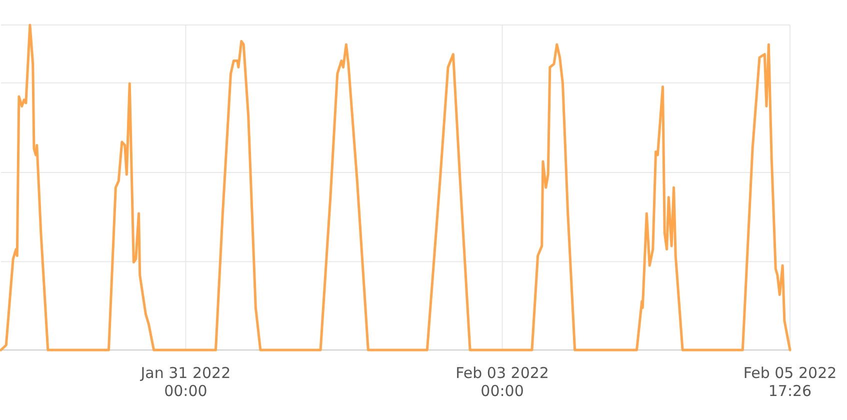  I want to click on x-tick-label: Feb 03 2022 00:00, so click(502, 382).